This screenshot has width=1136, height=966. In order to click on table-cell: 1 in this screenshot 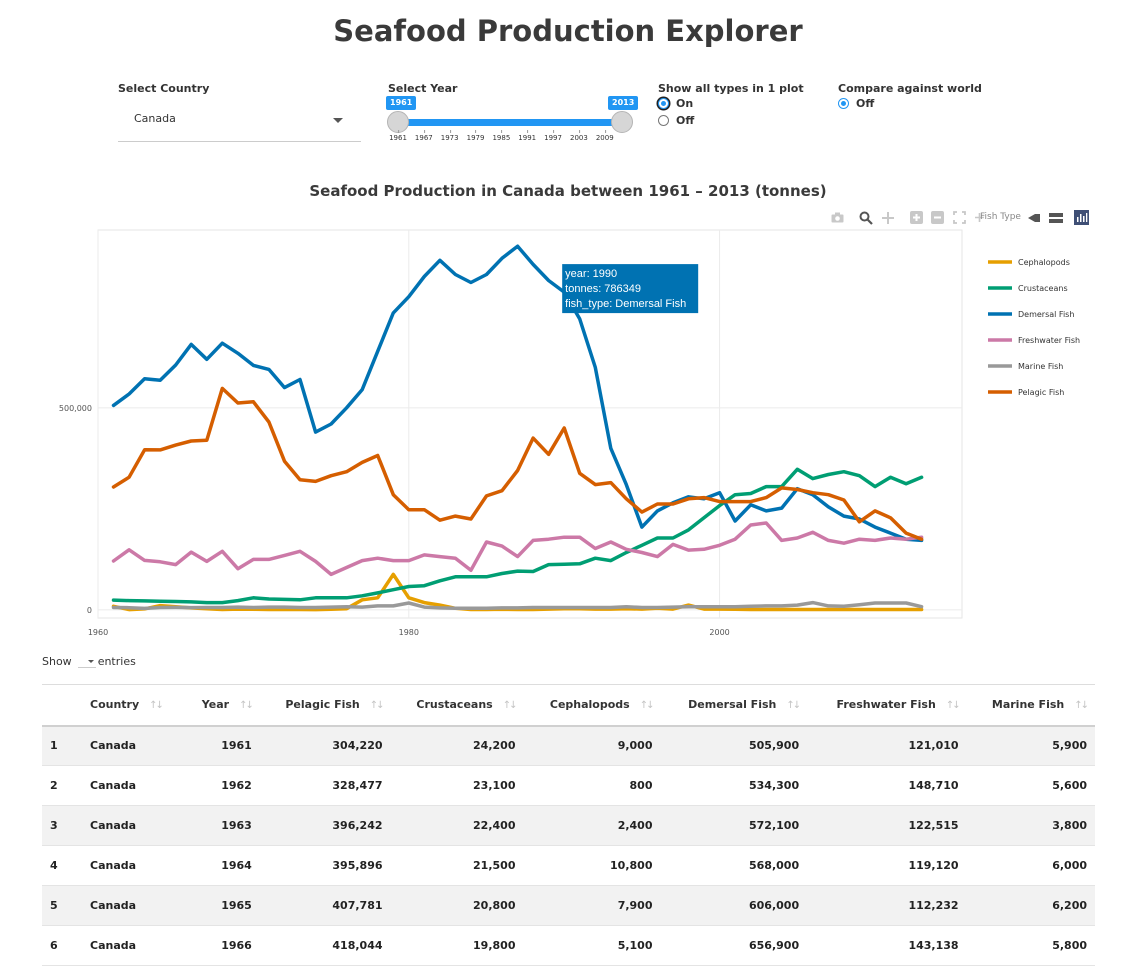, I will do `click(62, 745)`.